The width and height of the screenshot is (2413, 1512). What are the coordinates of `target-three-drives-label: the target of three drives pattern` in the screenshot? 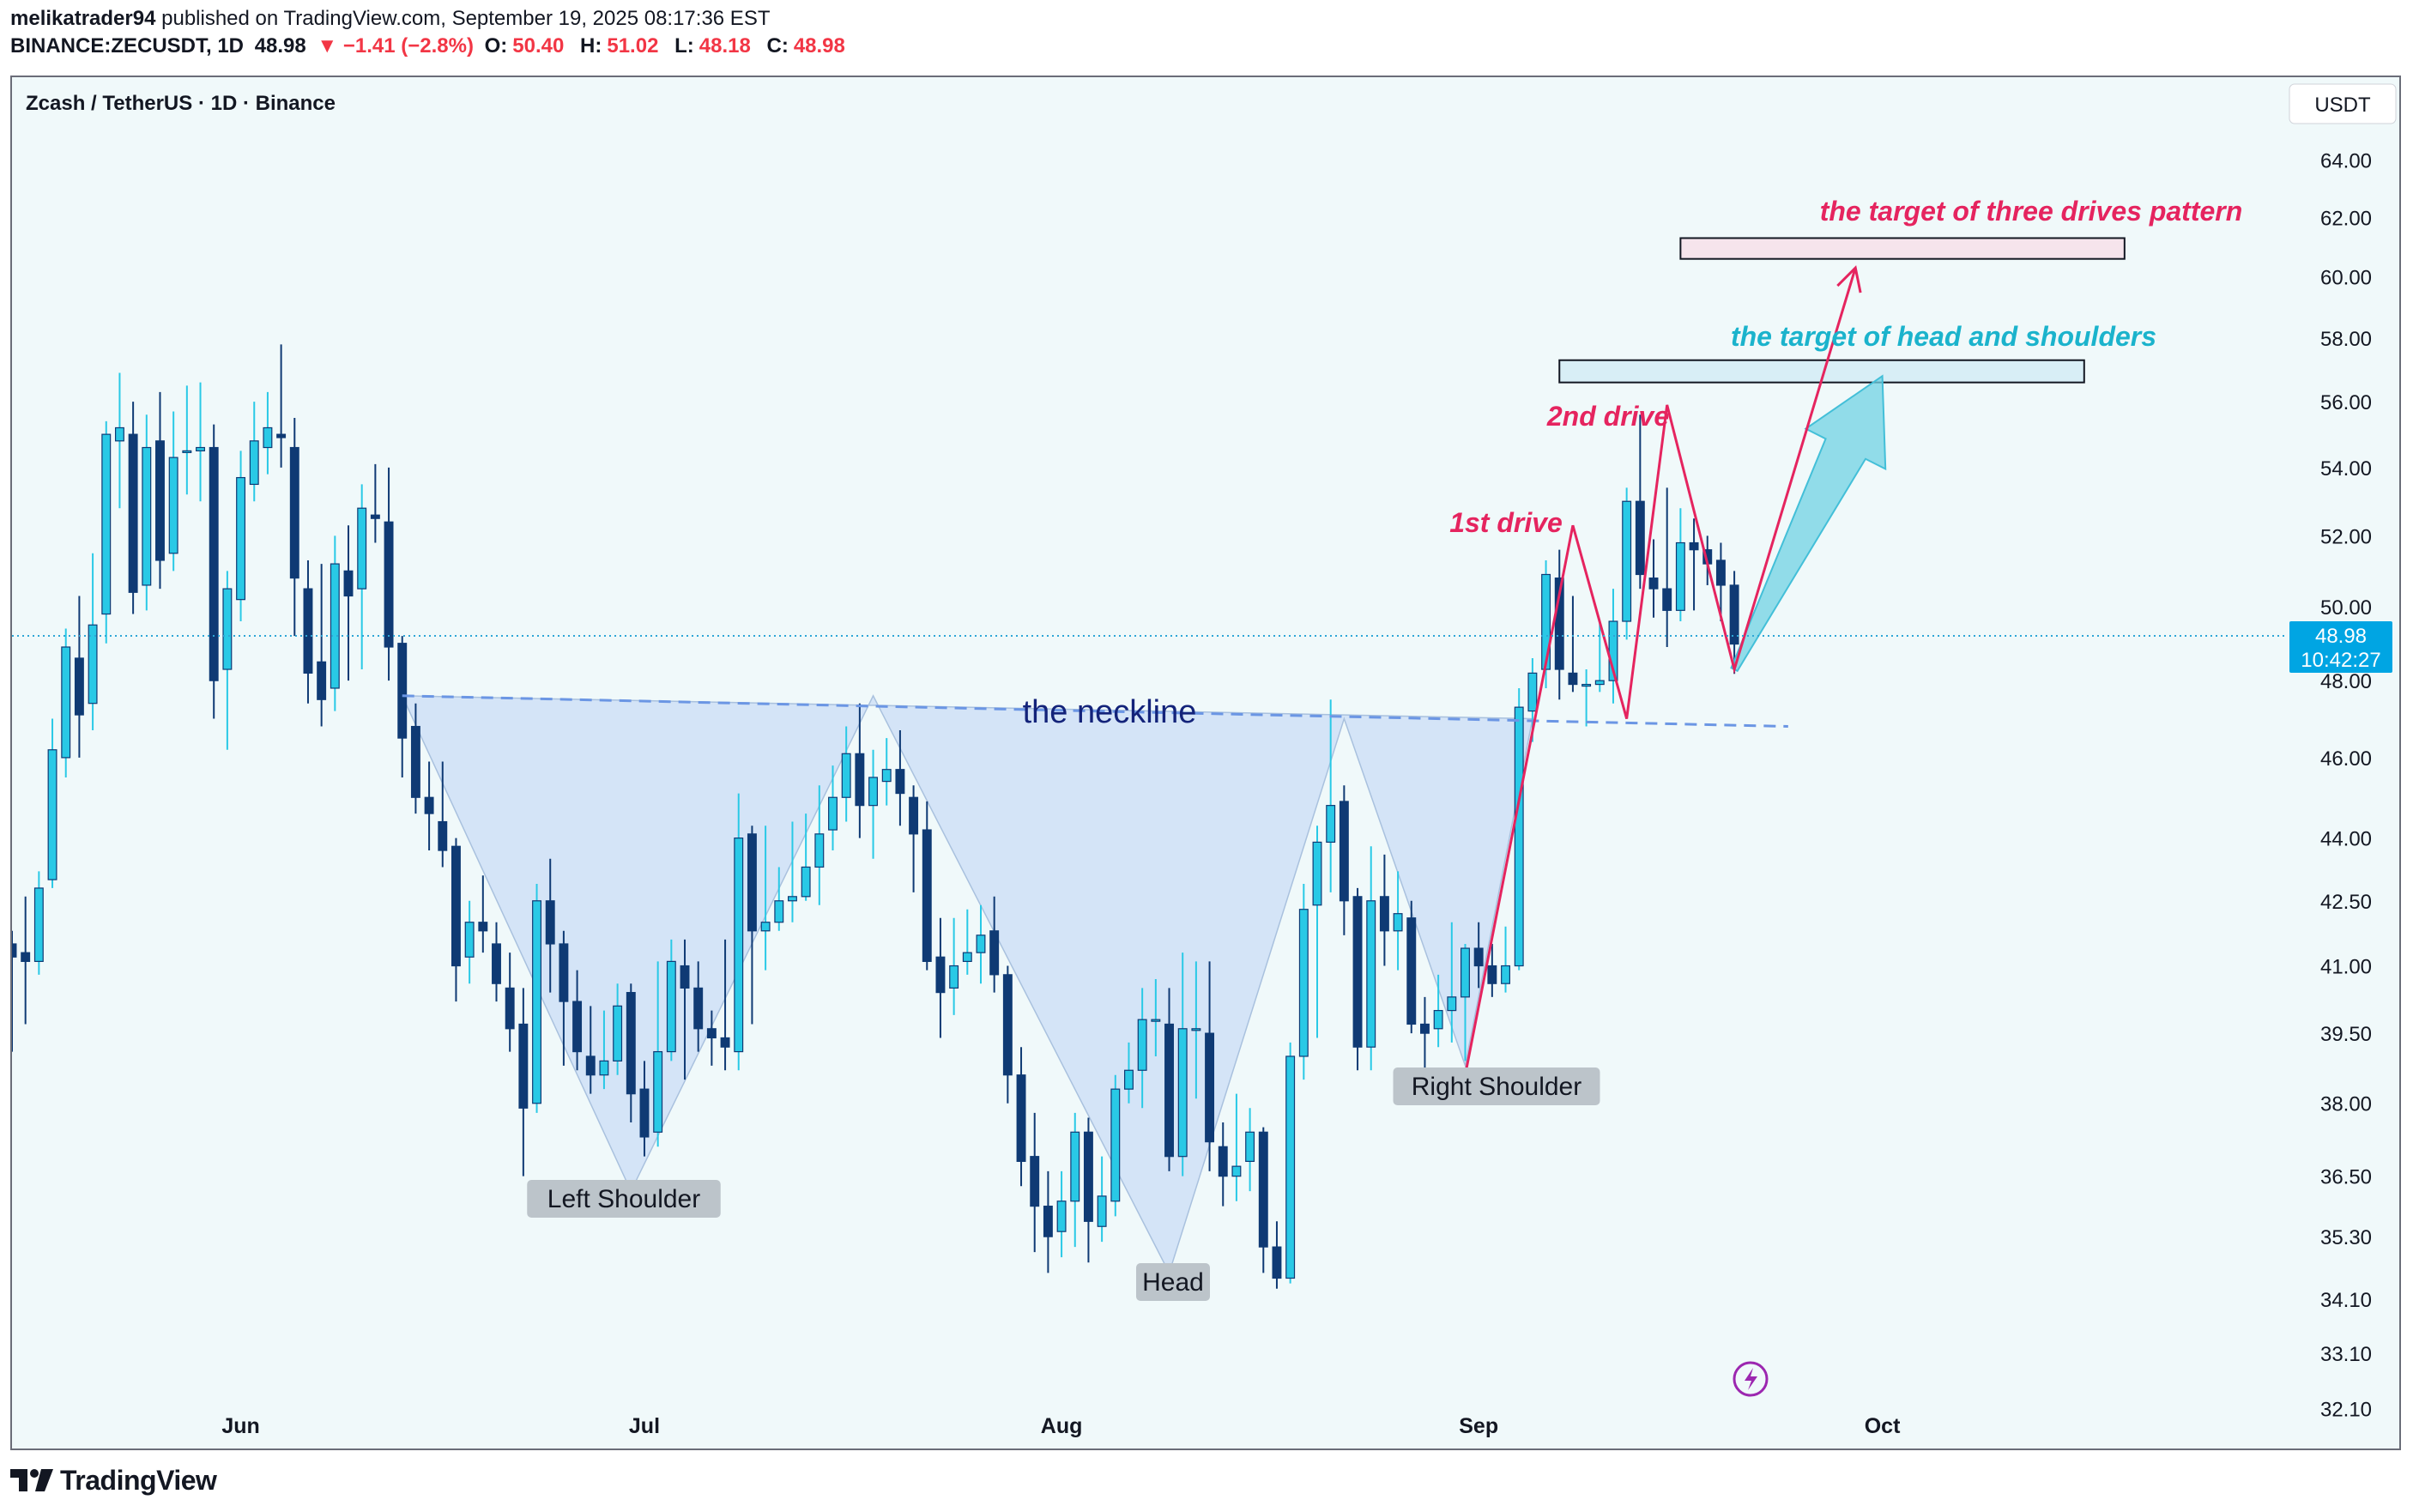 It's located at (2031, 211).